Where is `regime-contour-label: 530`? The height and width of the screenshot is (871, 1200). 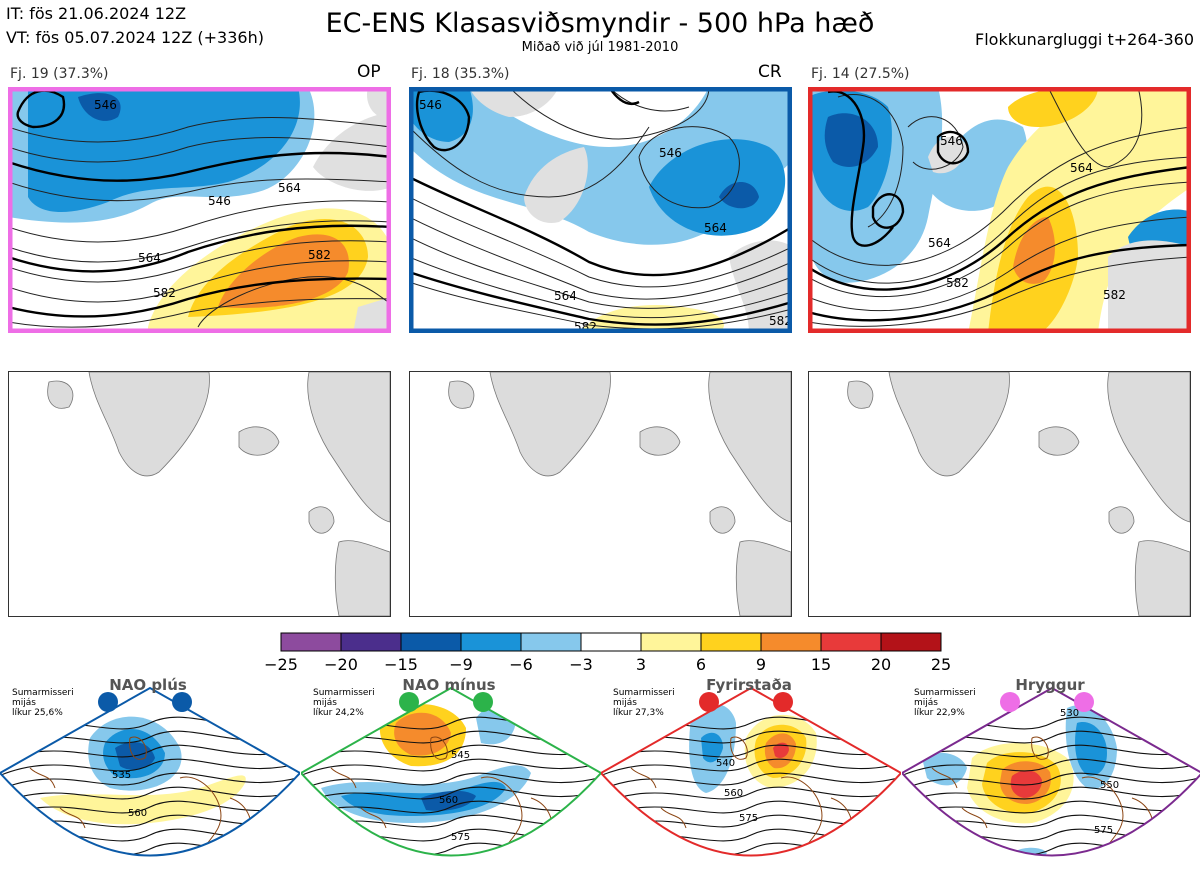
regime-contour-label: 530 is located at coordinates (1069, 713).